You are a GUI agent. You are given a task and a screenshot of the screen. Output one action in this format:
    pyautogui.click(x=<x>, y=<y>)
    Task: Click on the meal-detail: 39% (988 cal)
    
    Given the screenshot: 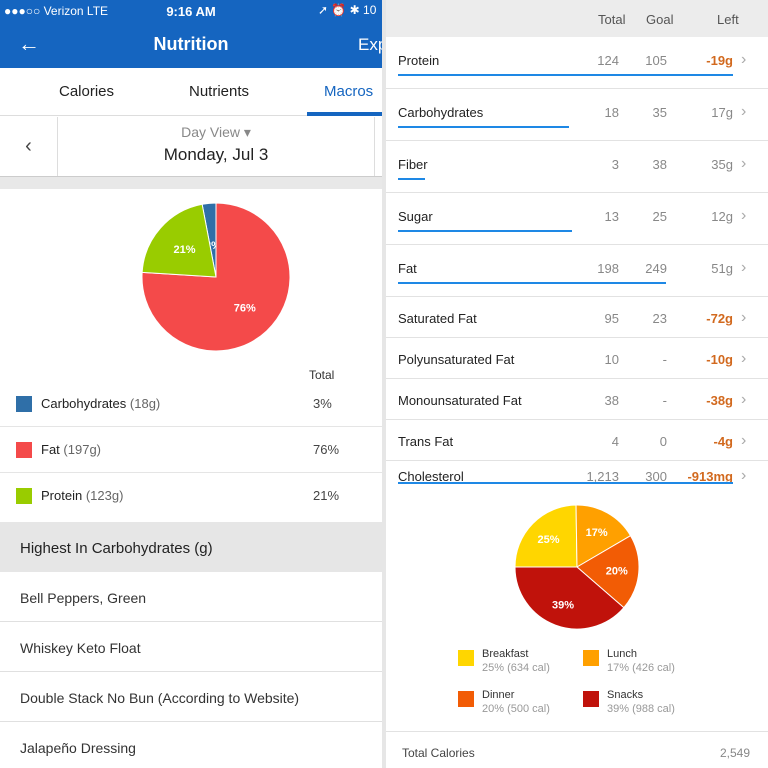 What is the action you would take?
    pyautogui.click(x=641, y=709)
    